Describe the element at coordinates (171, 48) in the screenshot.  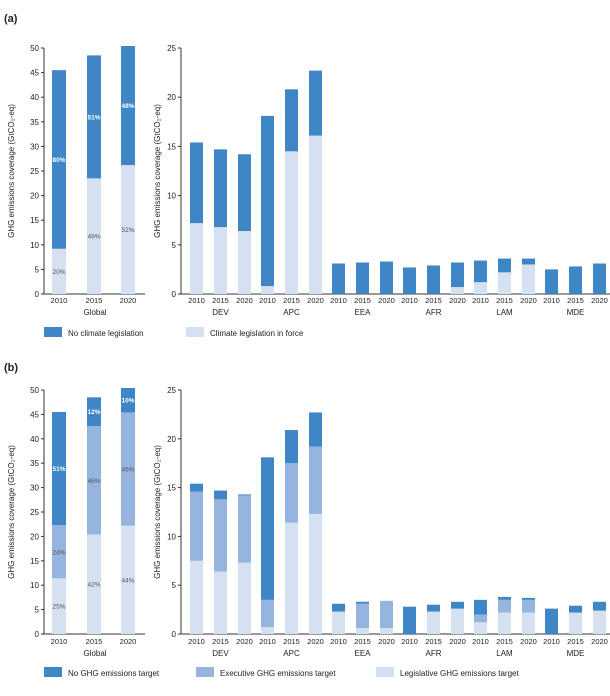
I see `y-tick-label: 25` at that location.